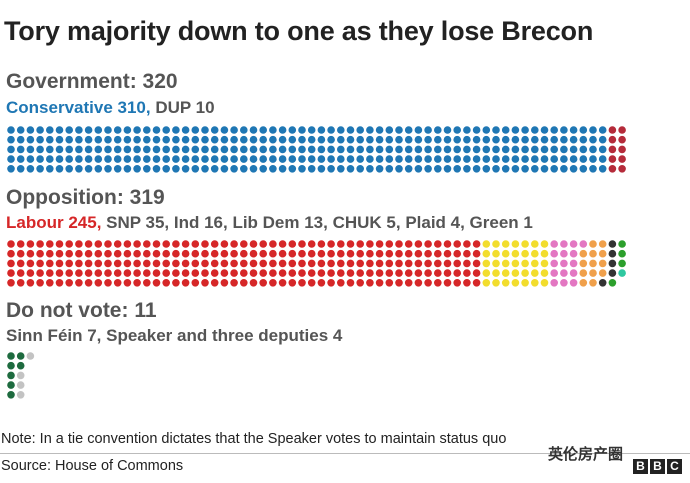 This screenshot has width=690, height=483. I want to click on bbc-logo: B B C, so click(657, 466).